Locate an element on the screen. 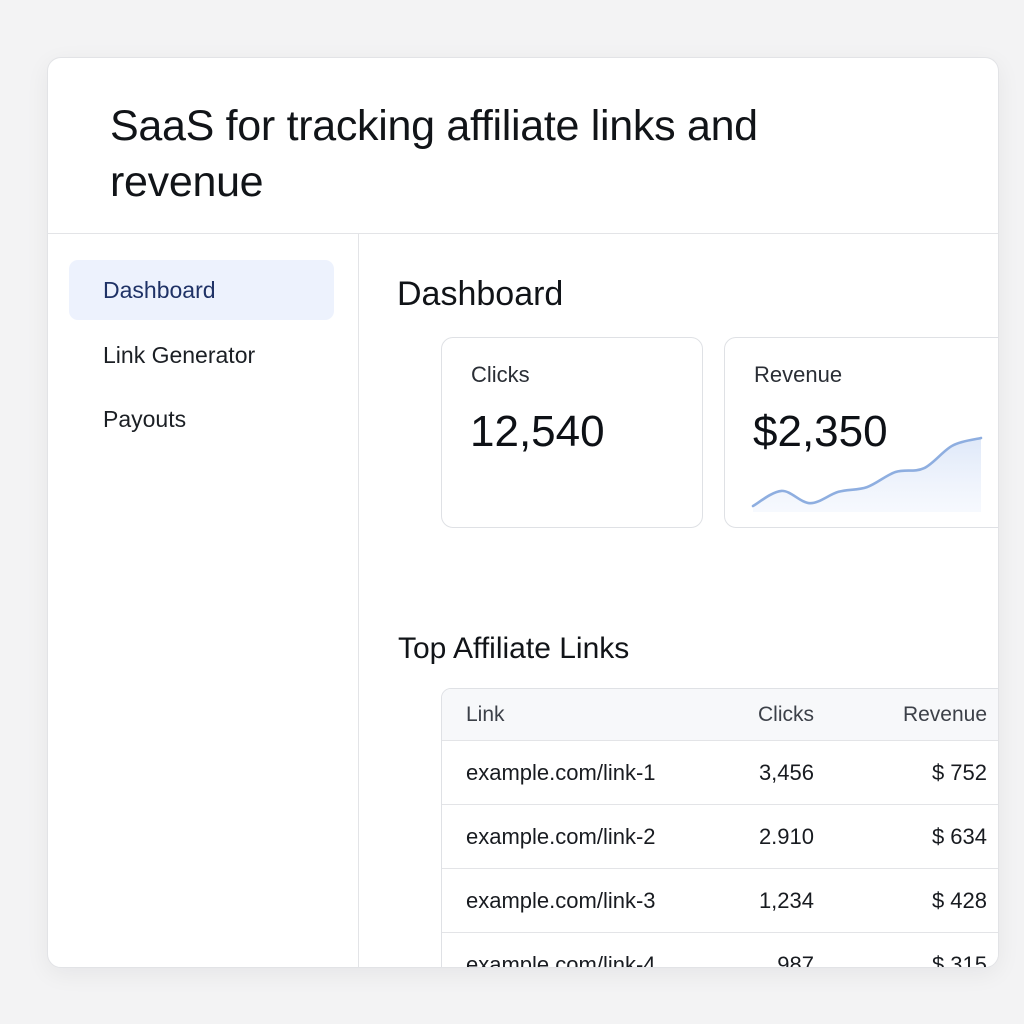 The image size is (1024, 1024). sidebar-item-payouts: Payouts is located at coordinates (145, 419).